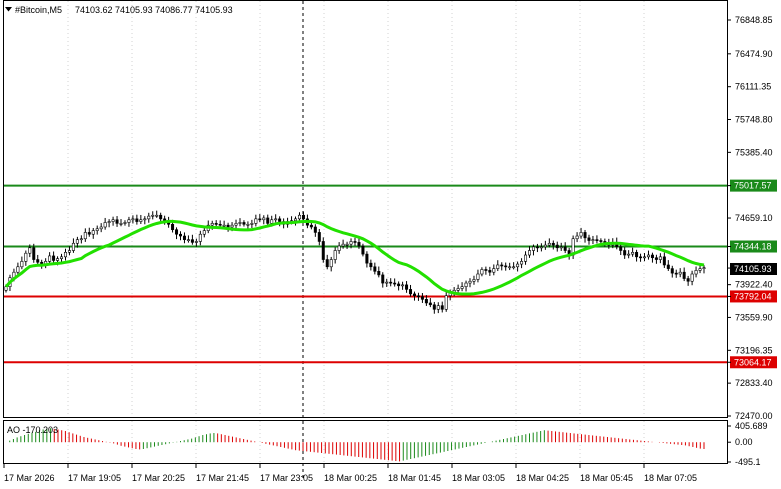  I want to click on ao-histogram, so click(357, 445).